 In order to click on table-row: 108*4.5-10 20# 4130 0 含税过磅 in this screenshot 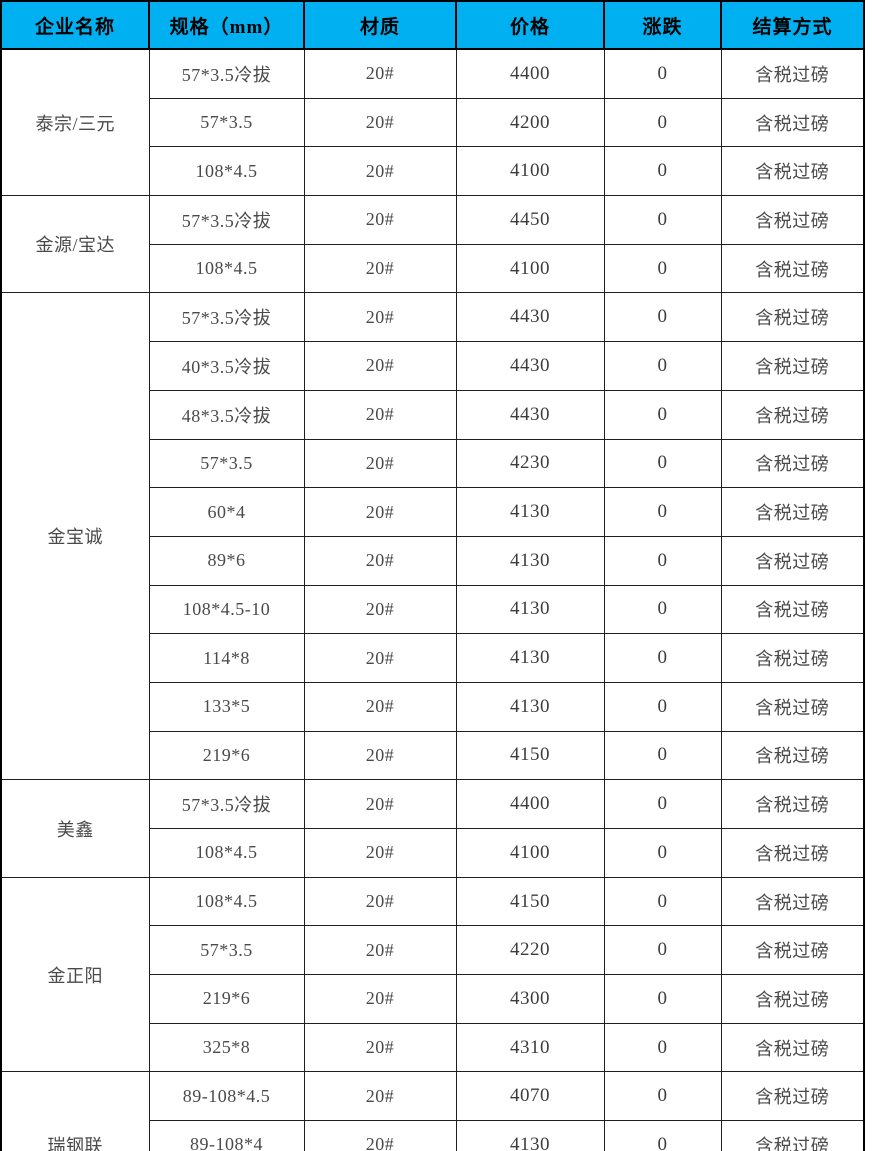, I will do `click(433, 609)`.